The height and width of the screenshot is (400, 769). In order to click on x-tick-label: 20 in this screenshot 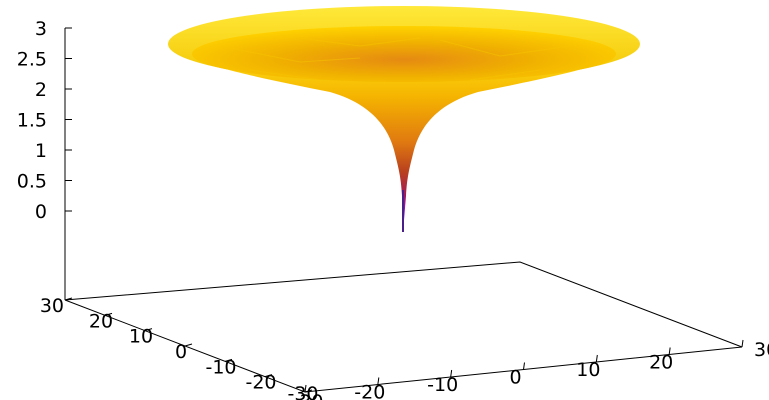, I will do `click(101, 321)`.